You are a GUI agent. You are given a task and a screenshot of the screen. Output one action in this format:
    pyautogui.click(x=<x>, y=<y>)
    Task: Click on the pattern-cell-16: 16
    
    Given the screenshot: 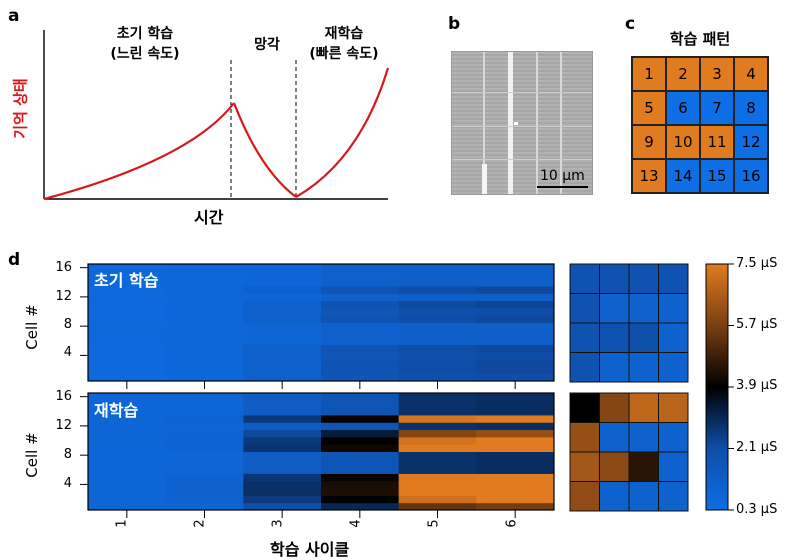 What is the action you would take?
    pyautogui.click(x=751, y=176)
    